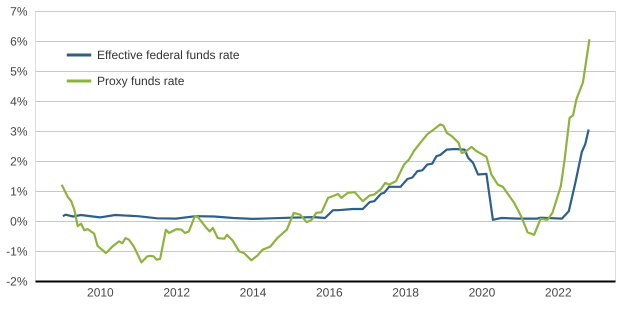 The width and height of the screenshot is (640, 320). What do you see at coordinates (19, 71) in the screenshot?
I see `y-tick-label: 5%` at bounding box center [19, 71].